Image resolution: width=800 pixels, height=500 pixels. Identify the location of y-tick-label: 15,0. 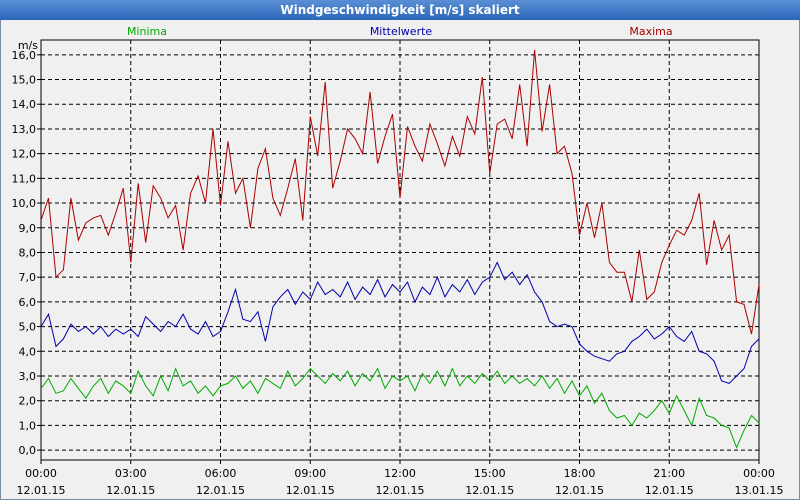
(24, 80).